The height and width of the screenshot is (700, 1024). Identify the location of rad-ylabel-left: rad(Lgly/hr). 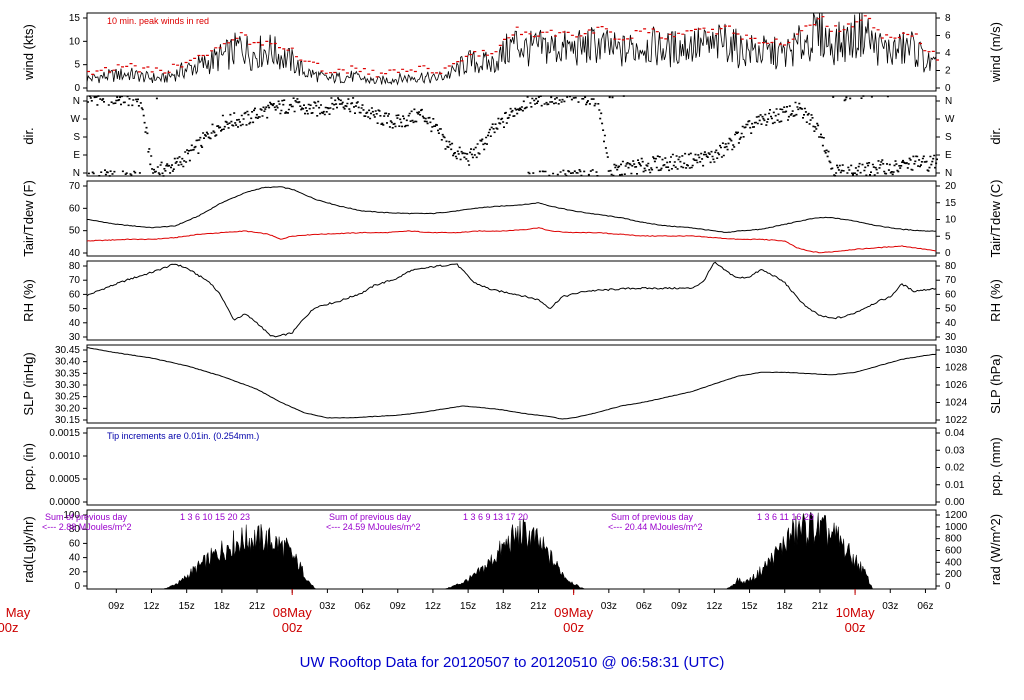
(28, 549).